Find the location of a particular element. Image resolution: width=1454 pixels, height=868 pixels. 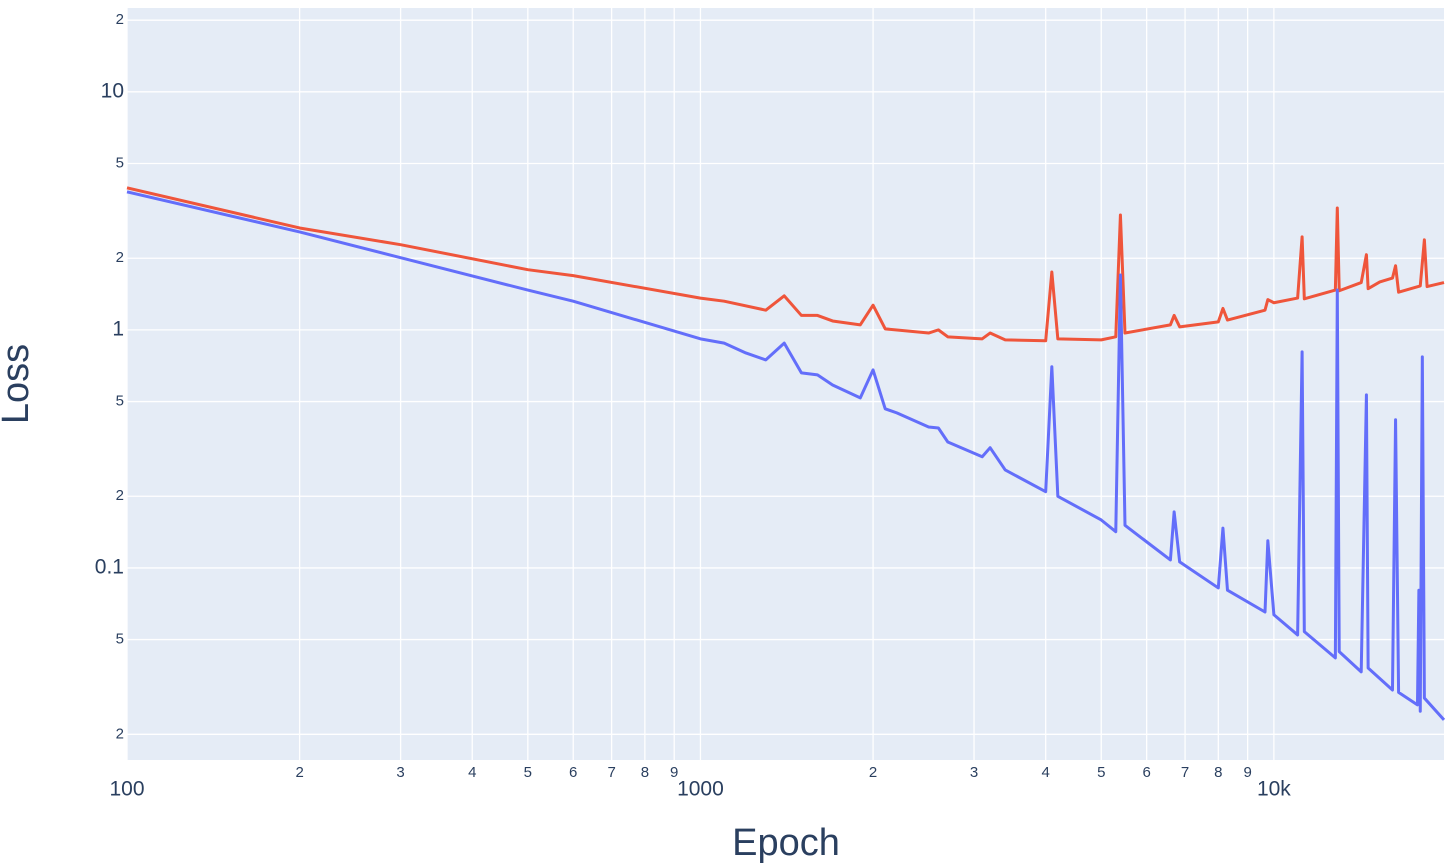

x-tick-label: 10k is located at coordinates (1274, 789).